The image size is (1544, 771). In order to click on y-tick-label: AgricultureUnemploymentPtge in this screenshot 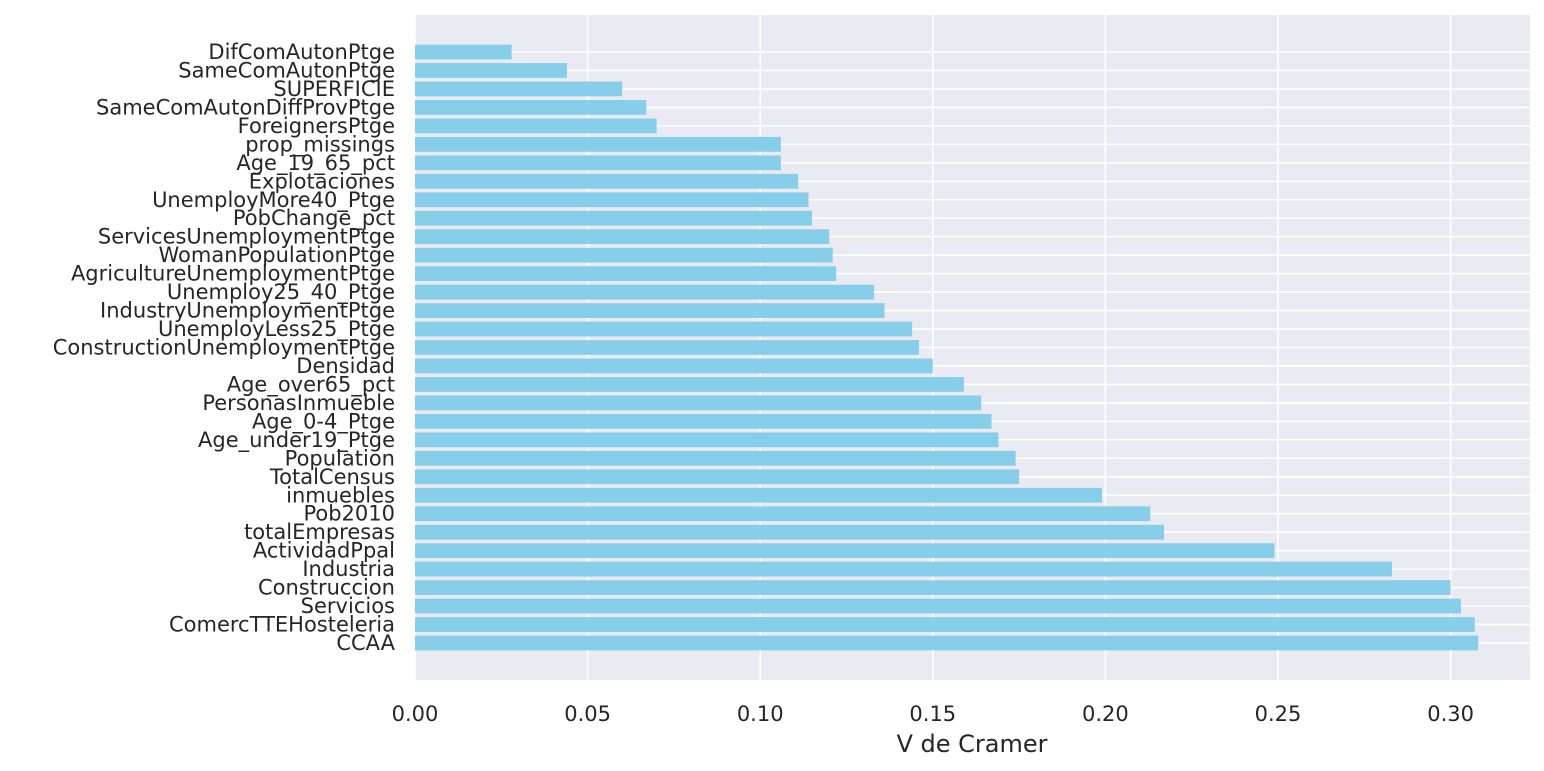, I will do `click(233, 274)`.